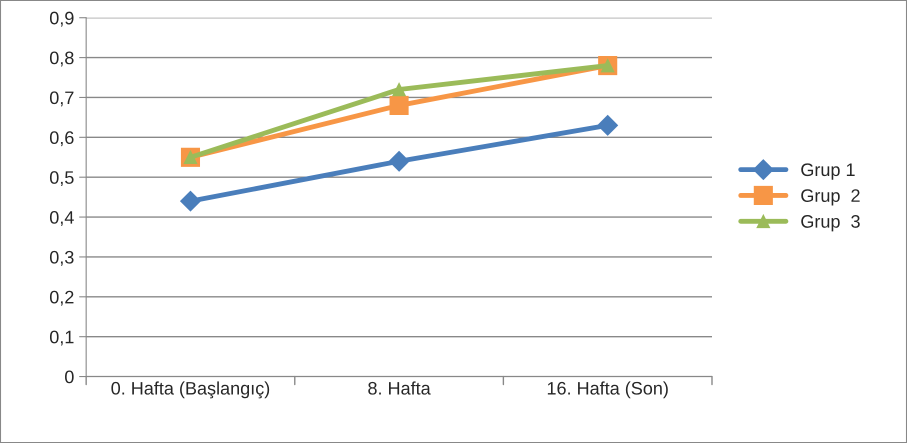  I want to click on y-tick-label: 0, so click(69, 377).